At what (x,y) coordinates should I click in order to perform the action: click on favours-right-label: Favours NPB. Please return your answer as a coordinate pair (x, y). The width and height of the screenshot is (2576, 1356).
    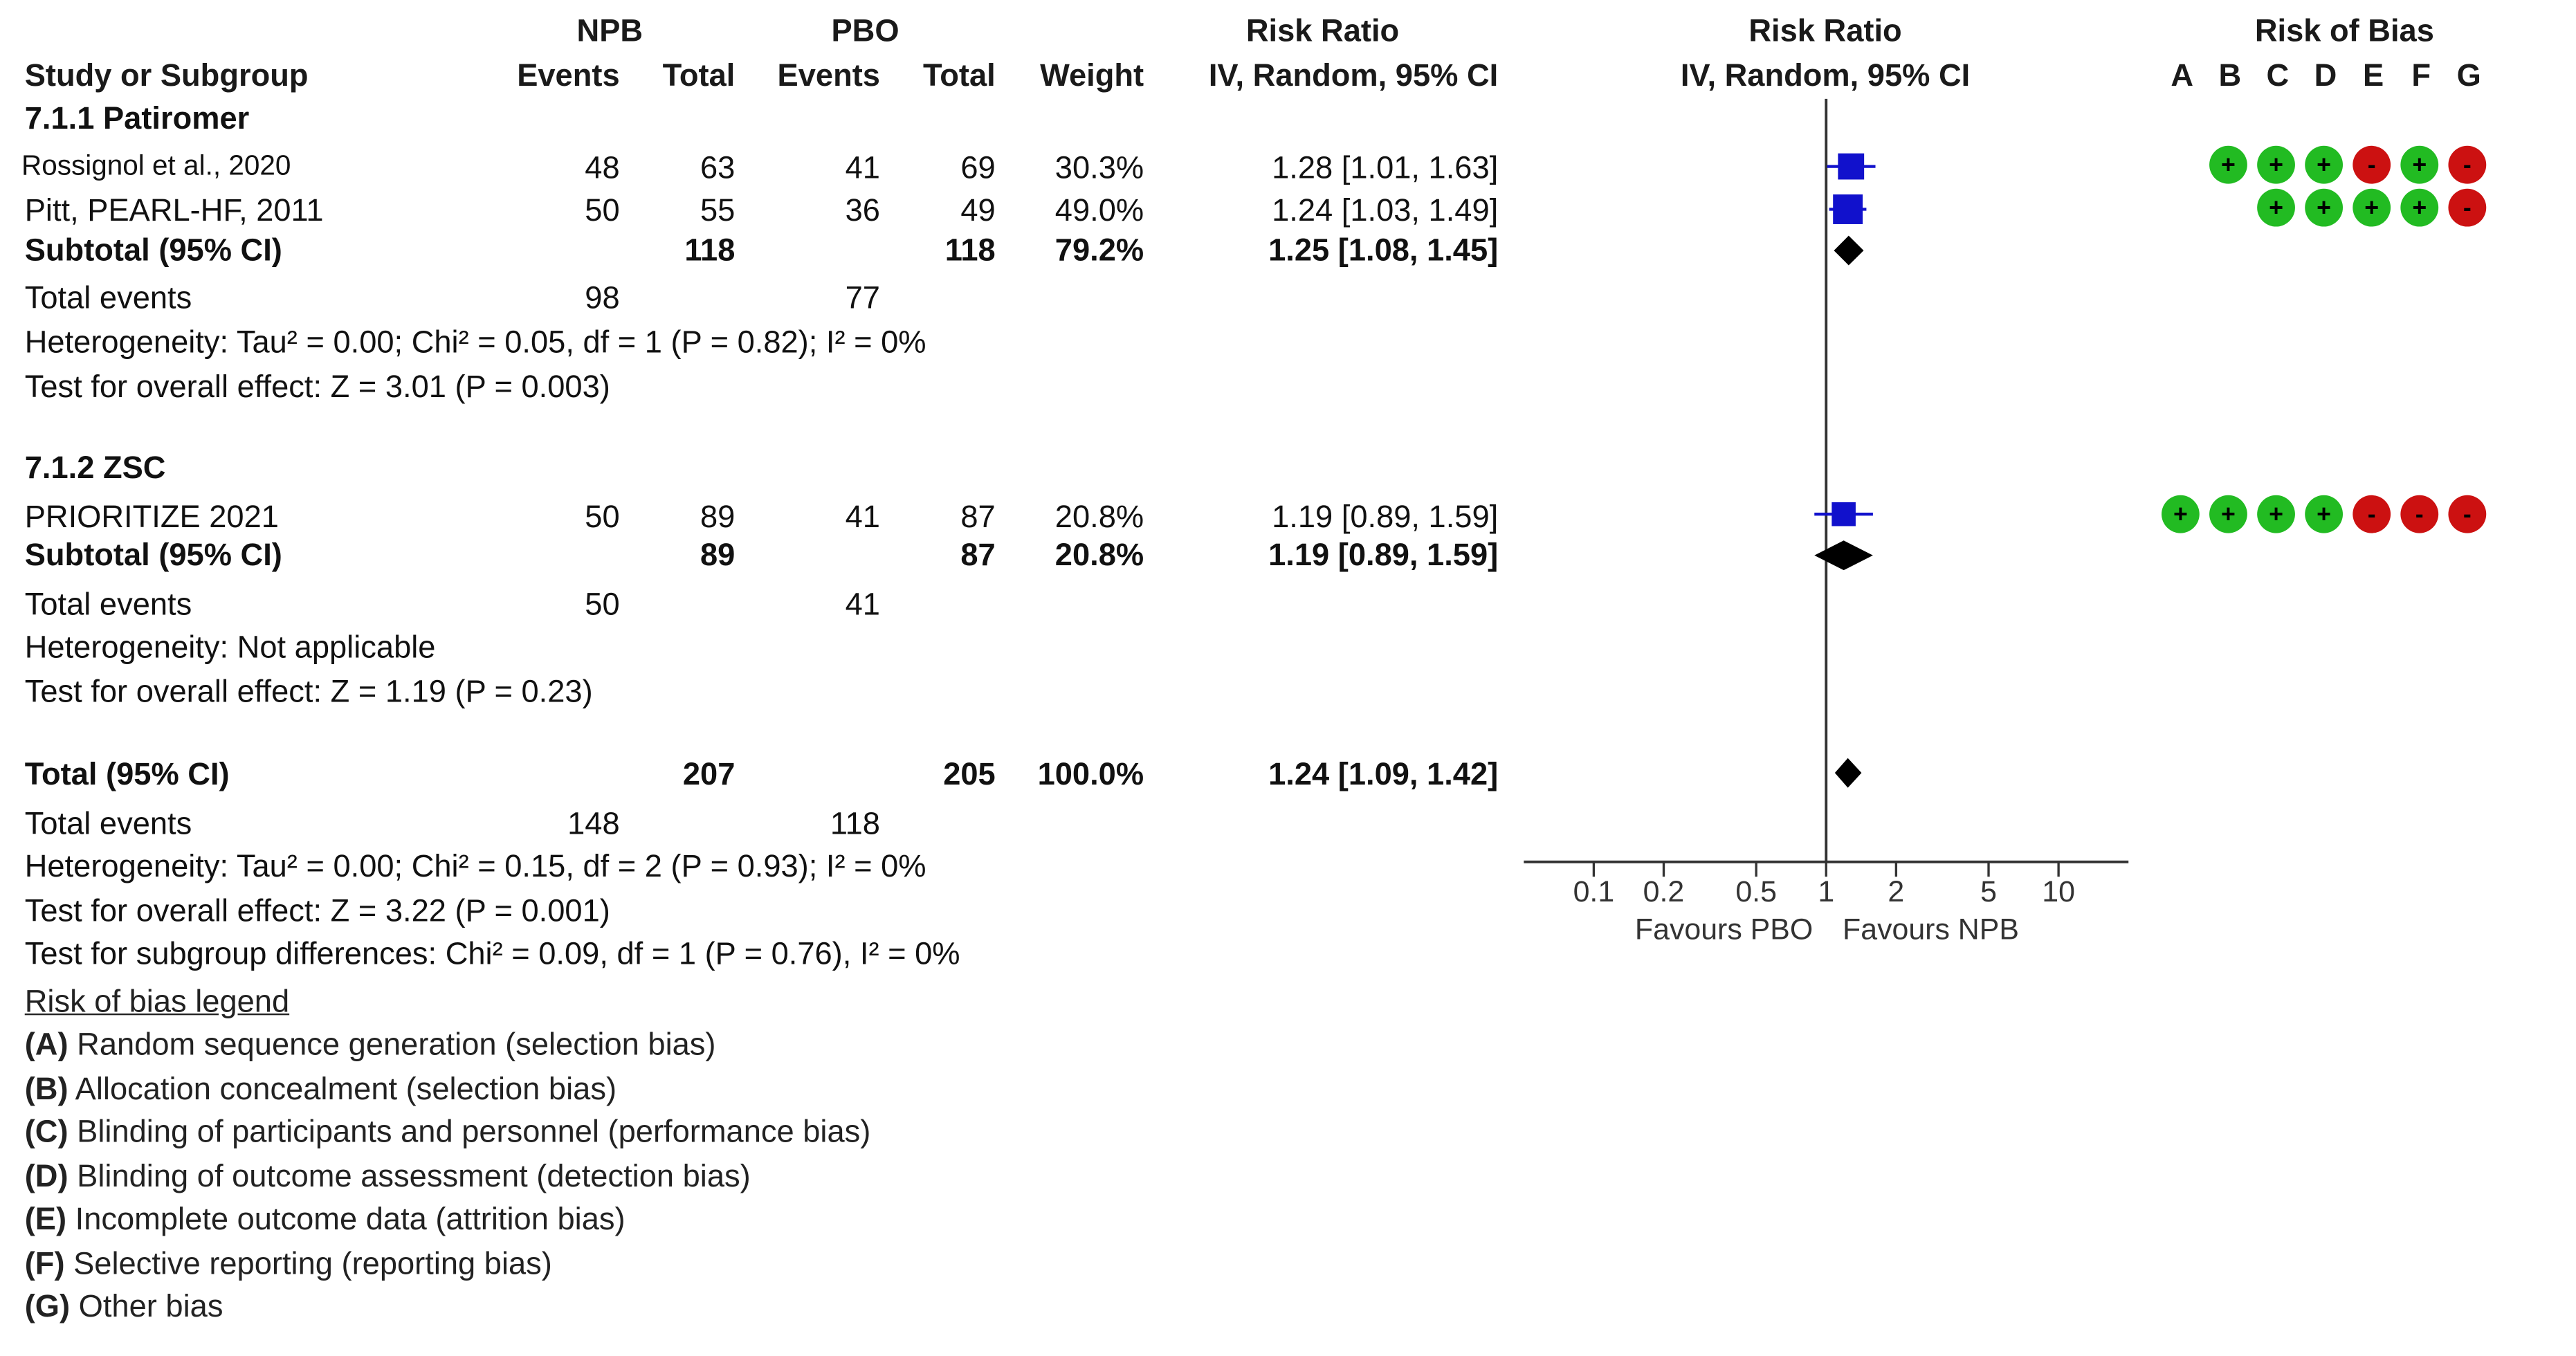
    Looking at the image, I should click on (1931, 929).